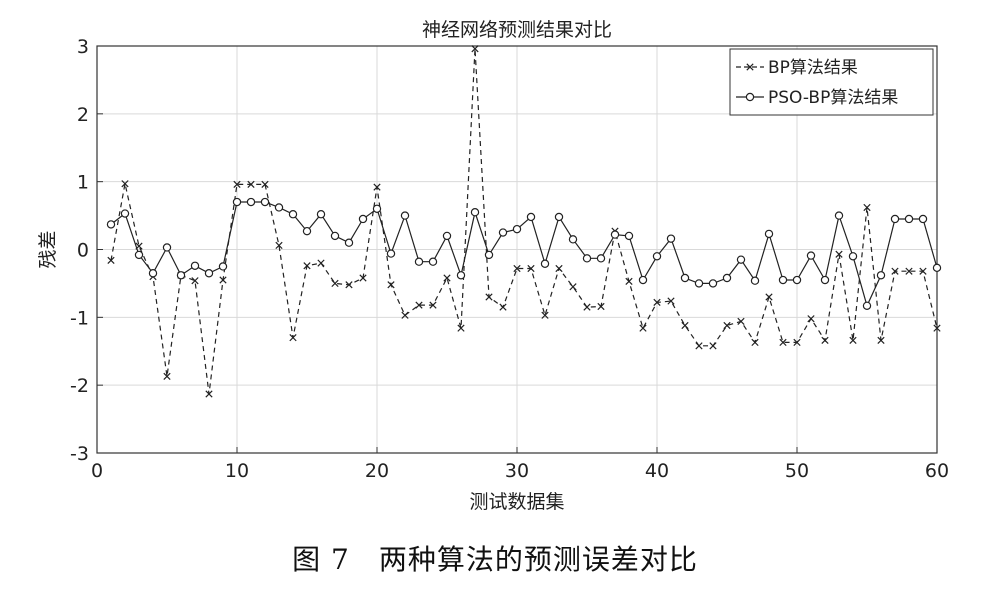 The width and height of the screenshot is (990, 592). Describe the element at coordinates (48, 249) in the screenshot. I see `y-axis-label: 残差` at that location.